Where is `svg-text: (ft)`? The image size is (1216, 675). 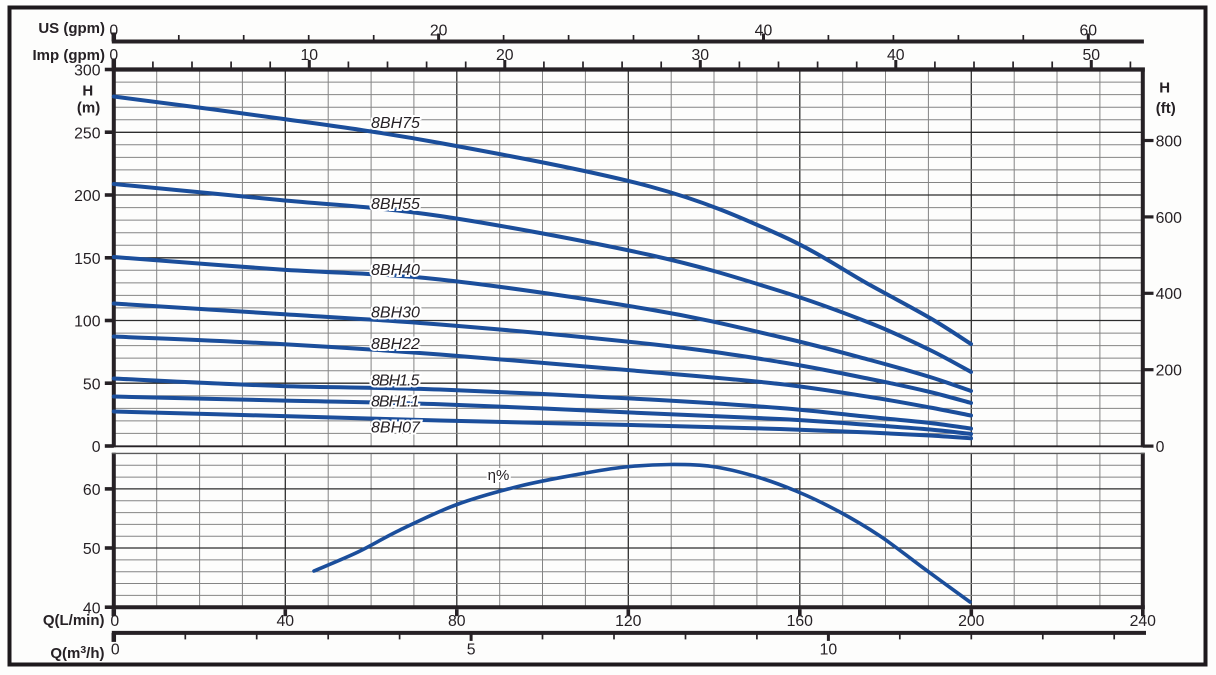
svg-text: (ft) is located at coordinates (1166, 108).